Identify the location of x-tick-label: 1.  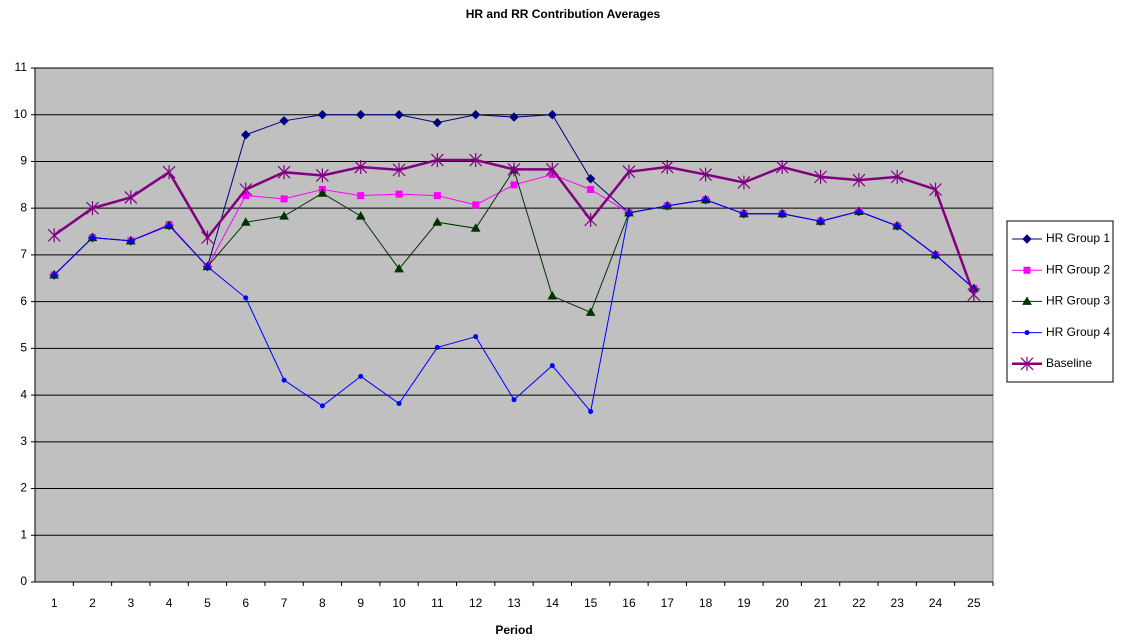
(54, 603).